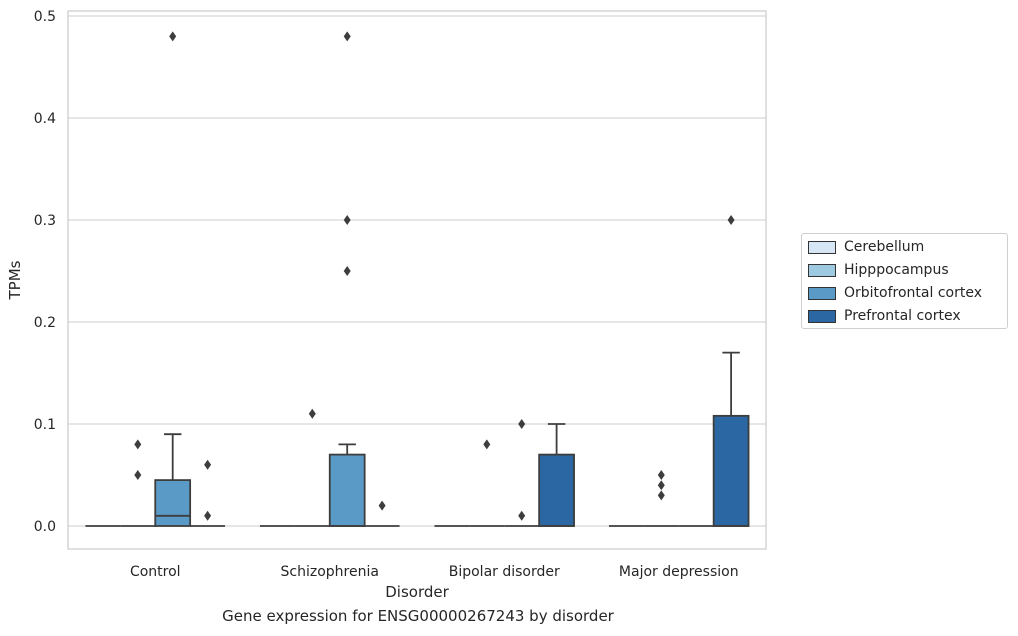  Describe the element at coordinates (45, 17) in the screenshot. I see `y-tick-label: 0.5` at that location.